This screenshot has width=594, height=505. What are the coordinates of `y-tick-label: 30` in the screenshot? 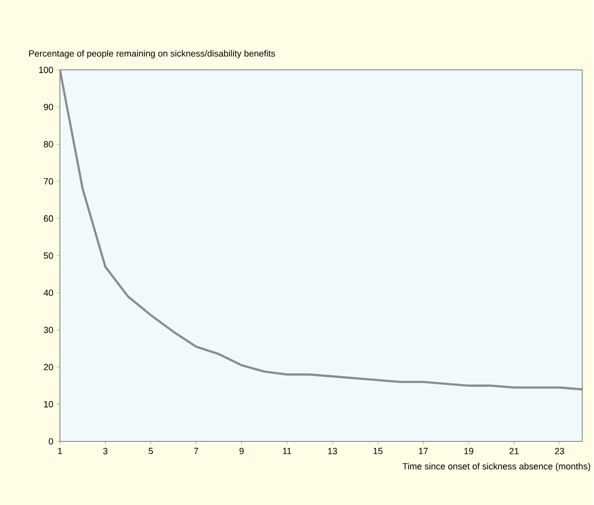 It's located at (49, 329).